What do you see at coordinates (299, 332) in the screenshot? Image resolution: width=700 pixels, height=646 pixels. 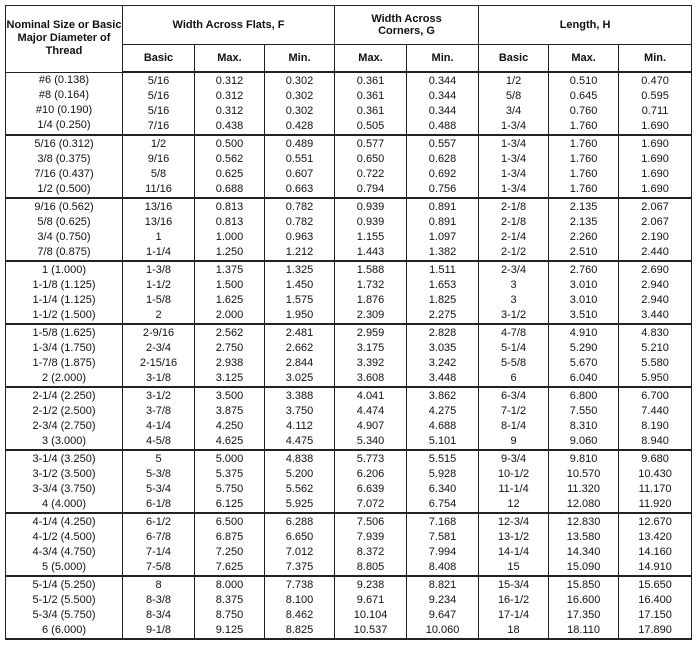 I see `cell-value: 2.481` at bounding box center [299, 332].